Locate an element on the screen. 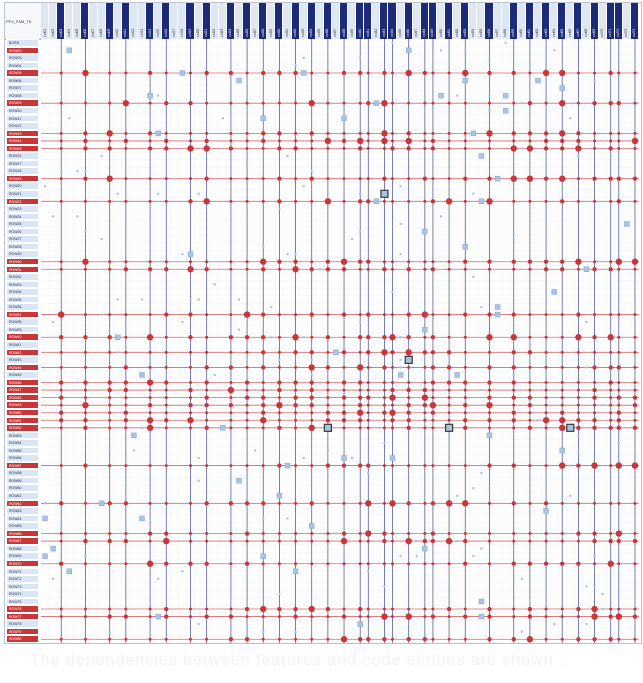 This screenshot has height=683, width=643. column-header: col07 is located at coordinates (93, 21).